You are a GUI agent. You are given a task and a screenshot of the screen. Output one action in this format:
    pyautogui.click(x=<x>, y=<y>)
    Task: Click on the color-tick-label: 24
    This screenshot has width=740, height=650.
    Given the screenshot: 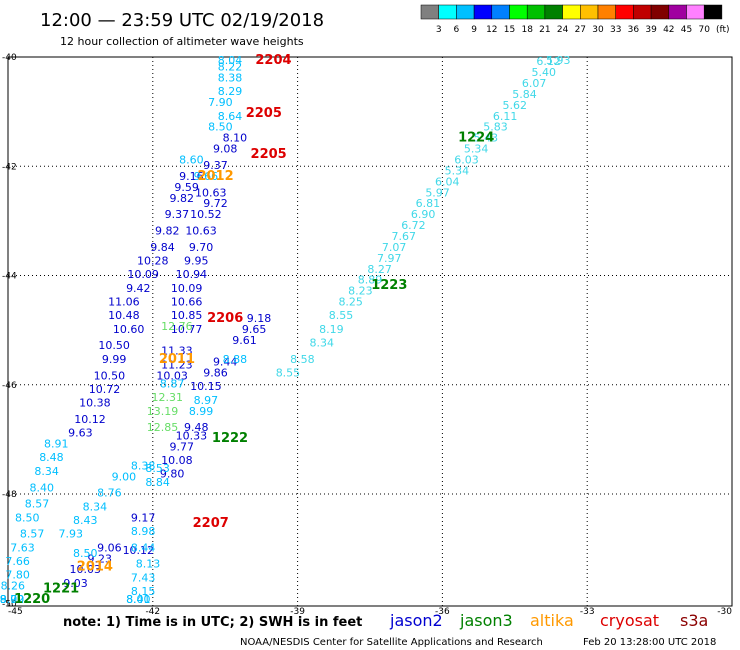 What is the action you would take?
    pyautogui.click(x=563, y=30)
    